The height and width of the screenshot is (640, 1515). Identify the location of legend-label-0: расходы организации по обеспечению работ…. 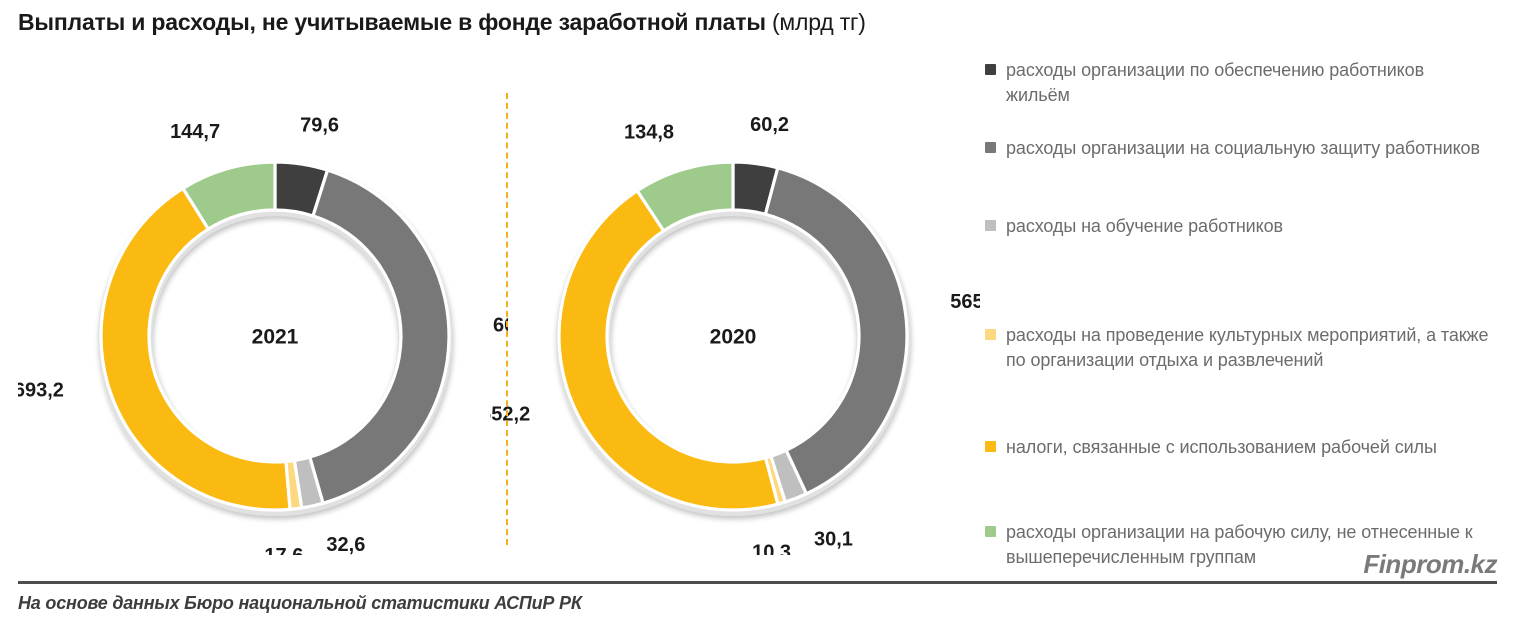
(1215, 82).